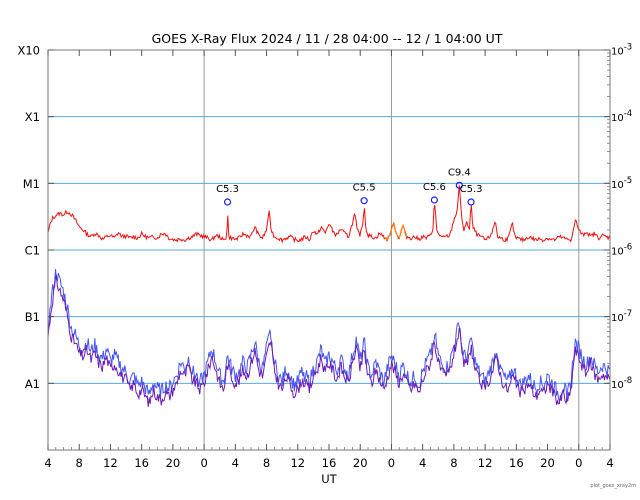 Image resolution: width=640 pixels, height=500 pixels. I want to click on series-long-channel, so click(329, 214).